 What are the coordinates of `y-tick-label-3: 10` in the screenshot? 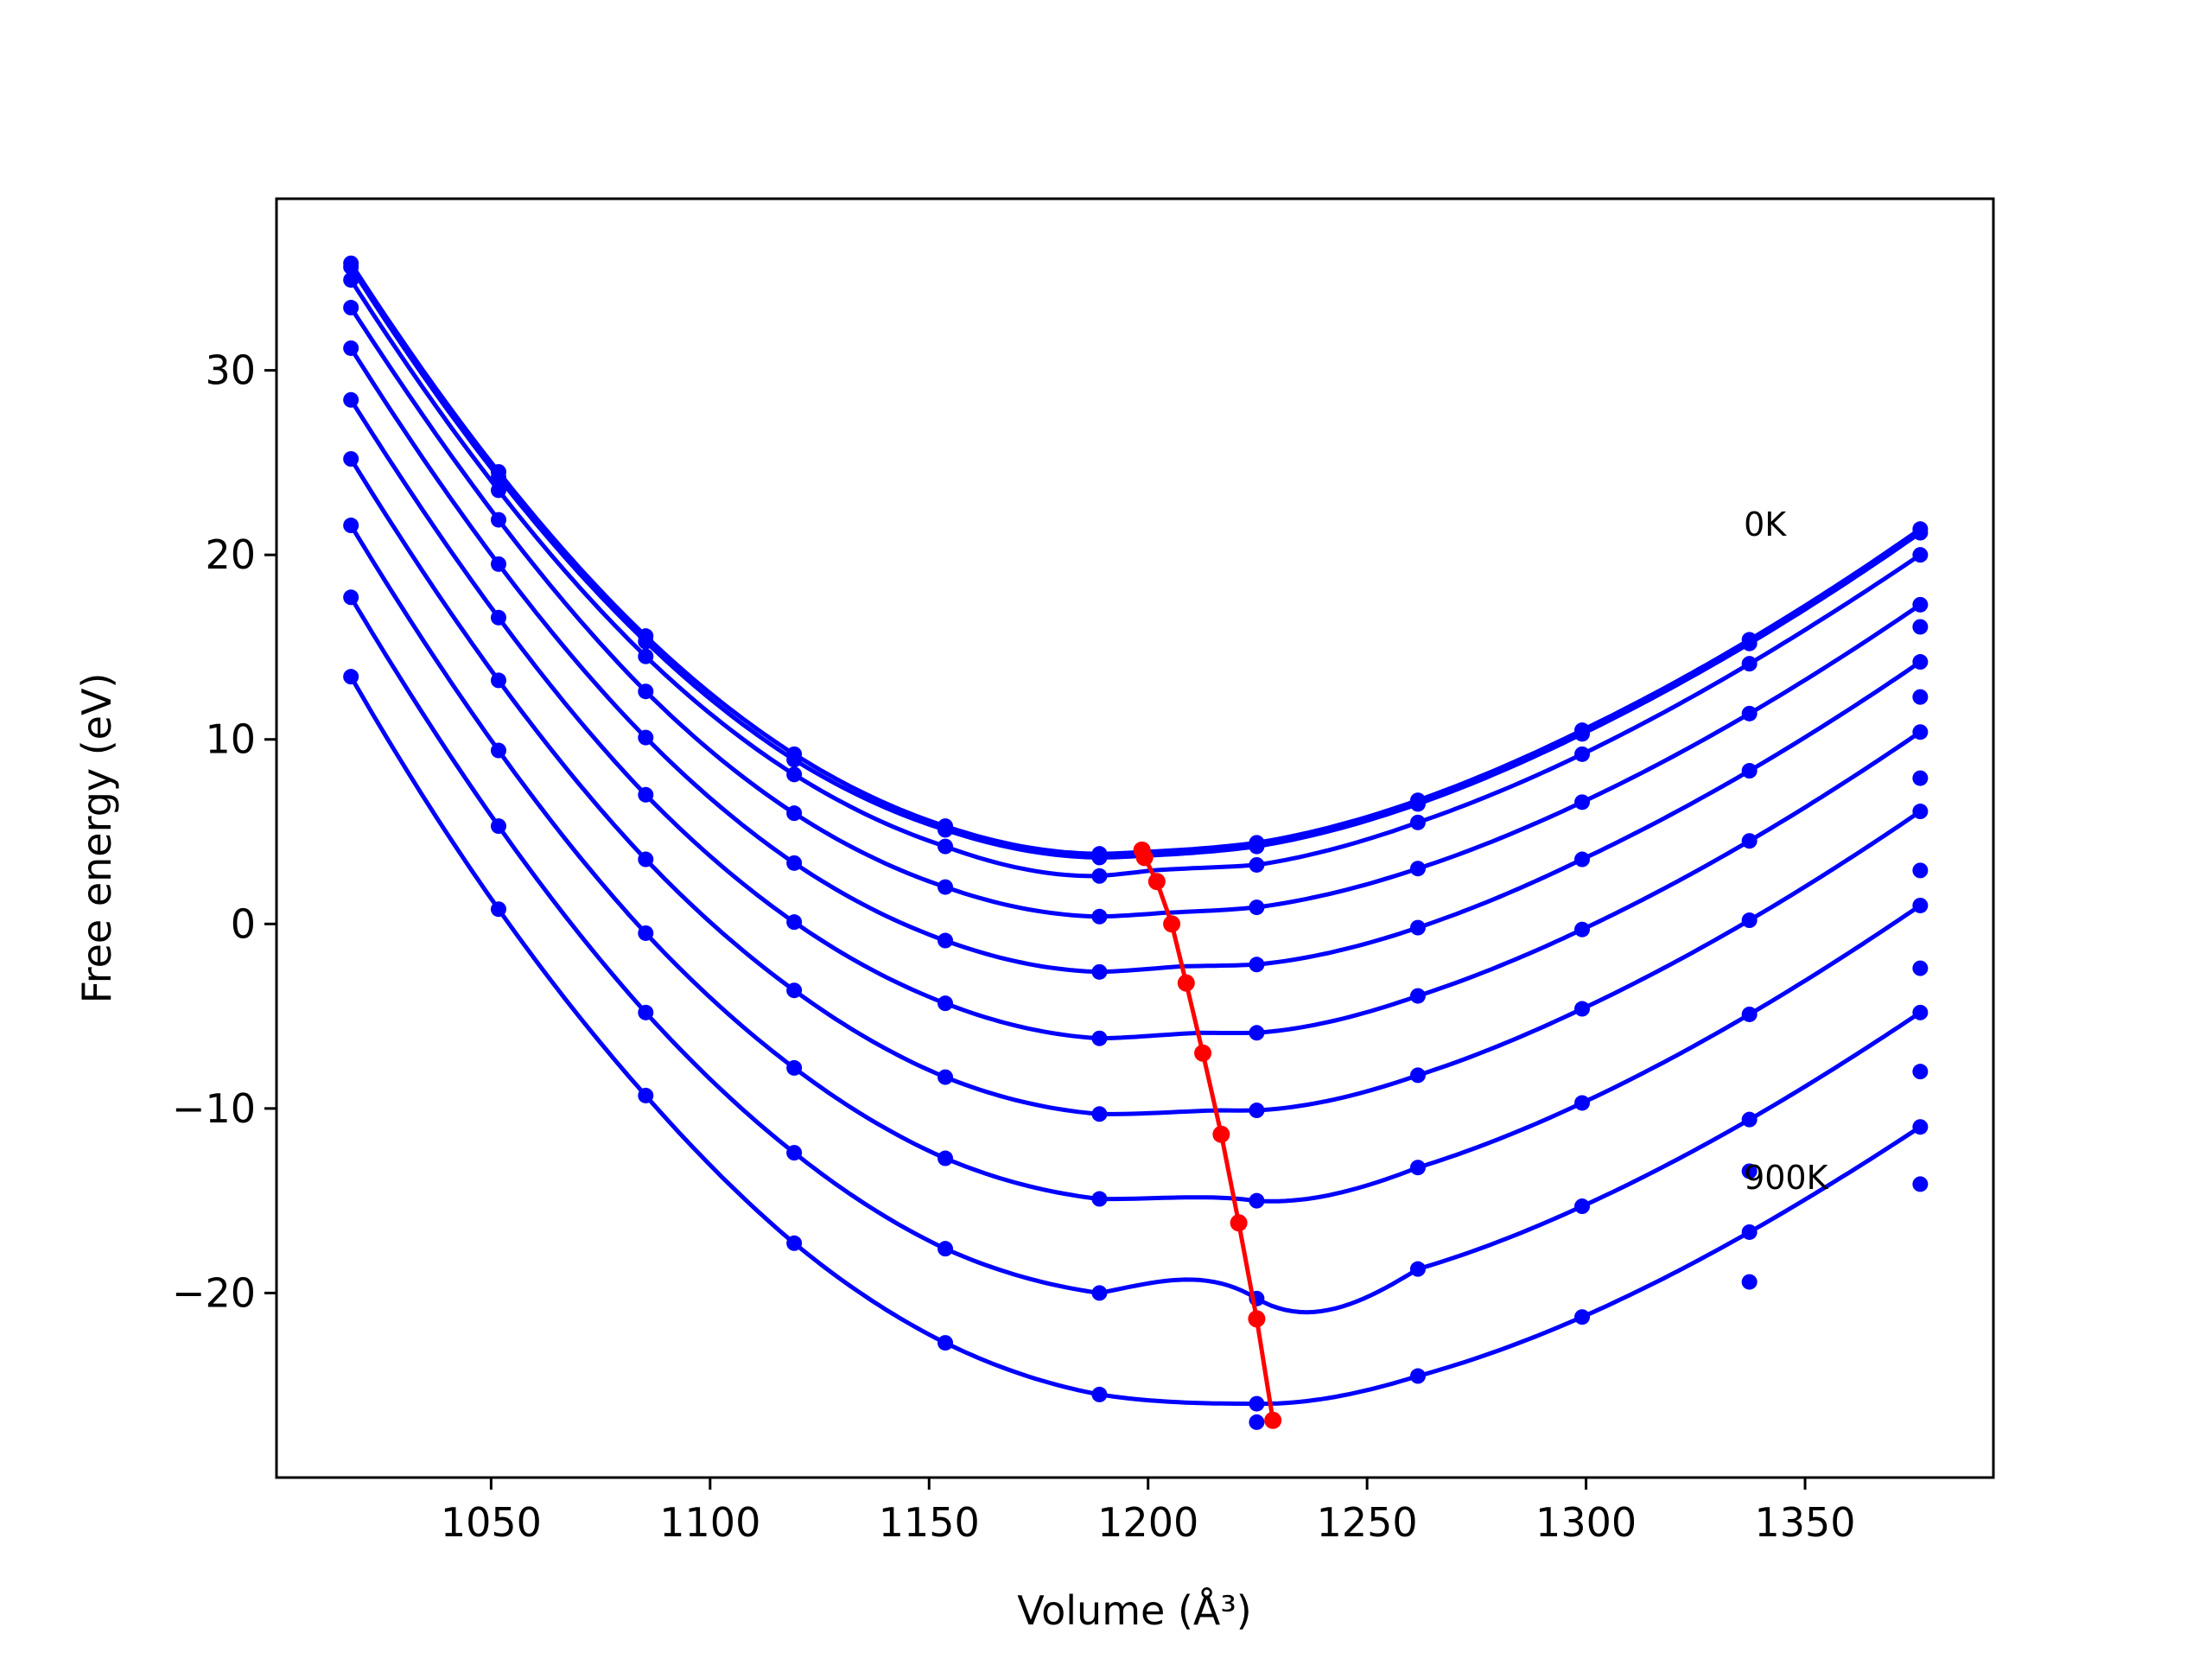 It's located at (231, 739).